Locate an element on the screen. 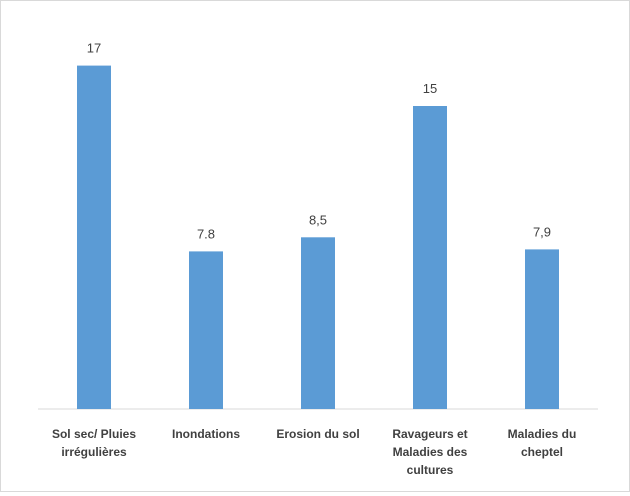  category-label-2: Inondations is located at coordinates (206, 434).